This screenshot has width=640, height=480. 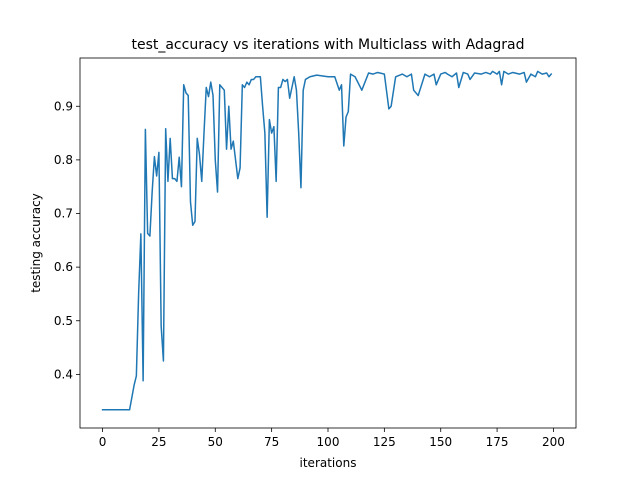 I want to click on y-tick-label: 0.4, so click(x=63, y=374).